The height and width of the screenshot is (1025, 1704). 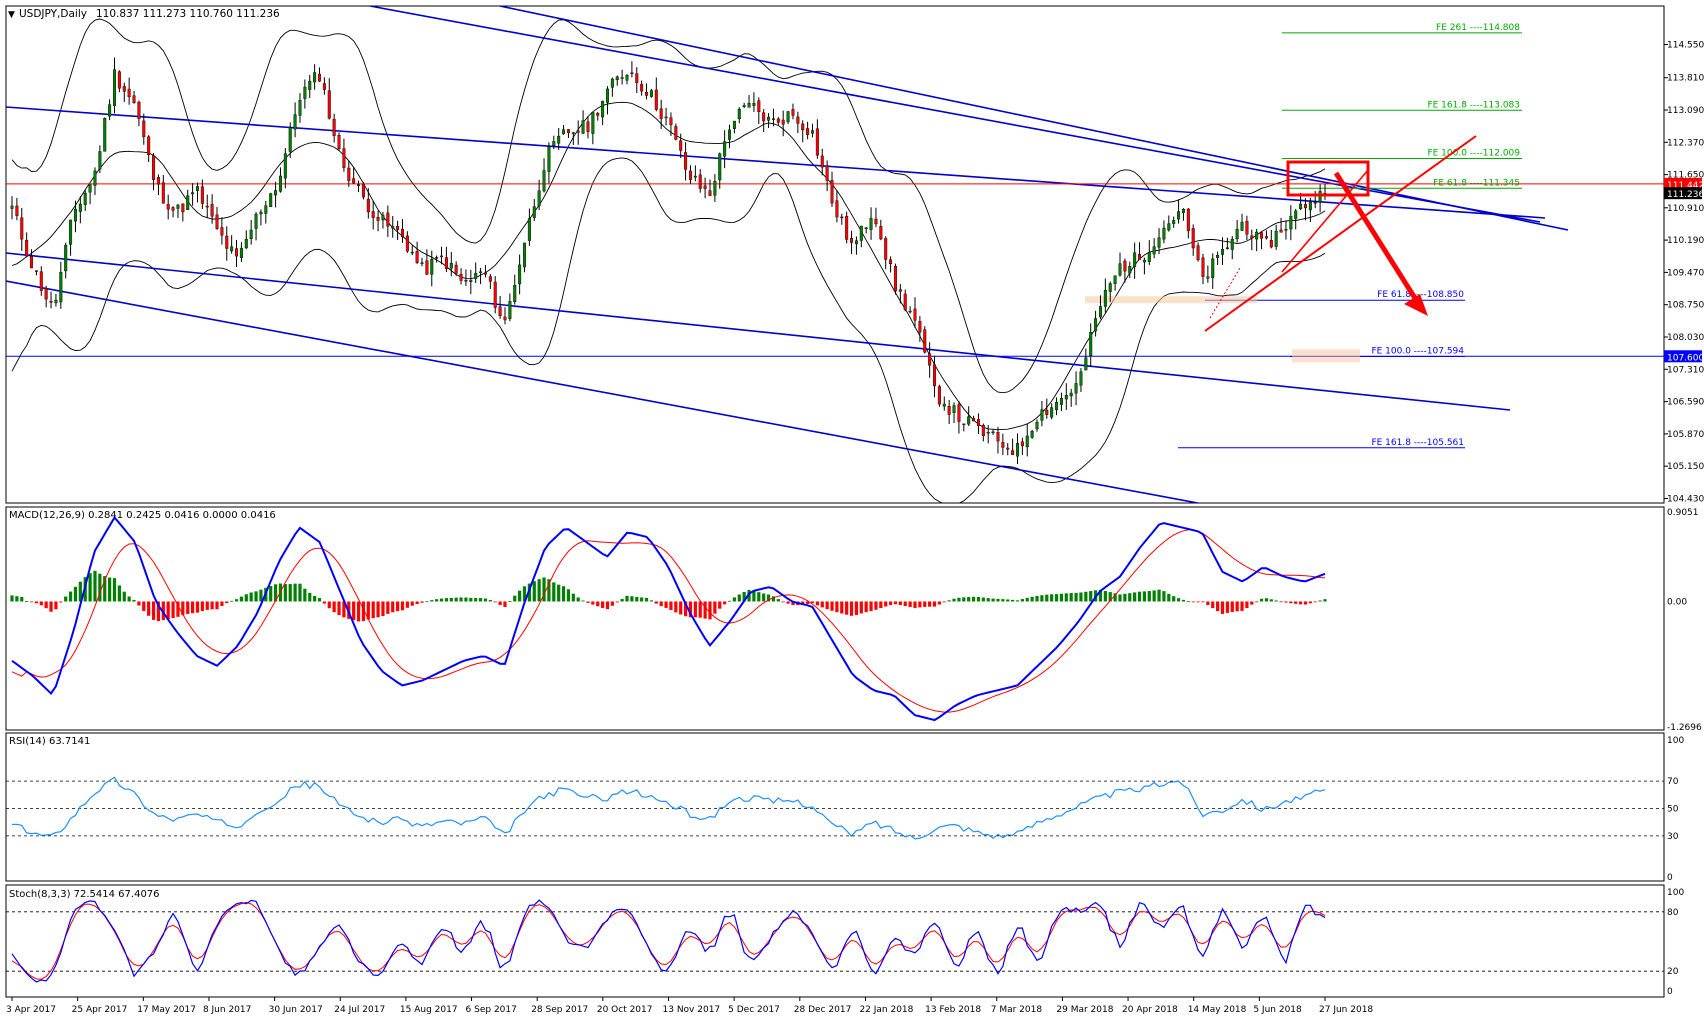 I want to click on macd-y-tick-label: 0.00, so click(x=1677, y=602).